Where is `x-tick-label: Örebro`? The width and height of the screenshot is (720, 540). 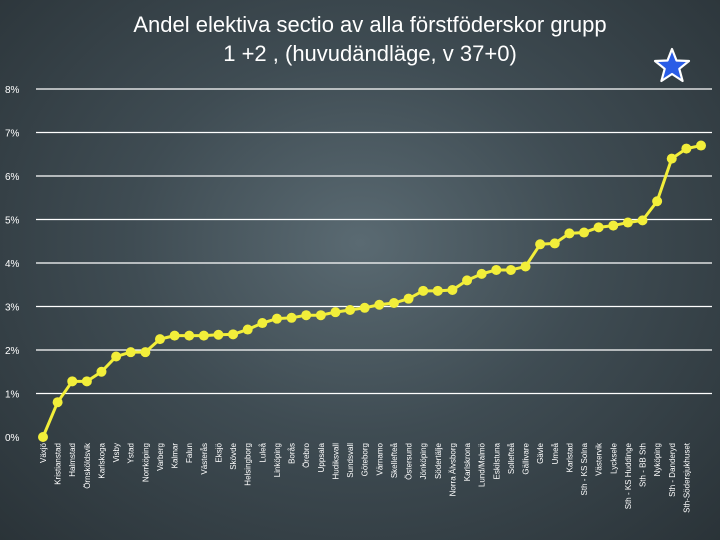
x-tick-label: Örebro is located at coordinates (306, 454).